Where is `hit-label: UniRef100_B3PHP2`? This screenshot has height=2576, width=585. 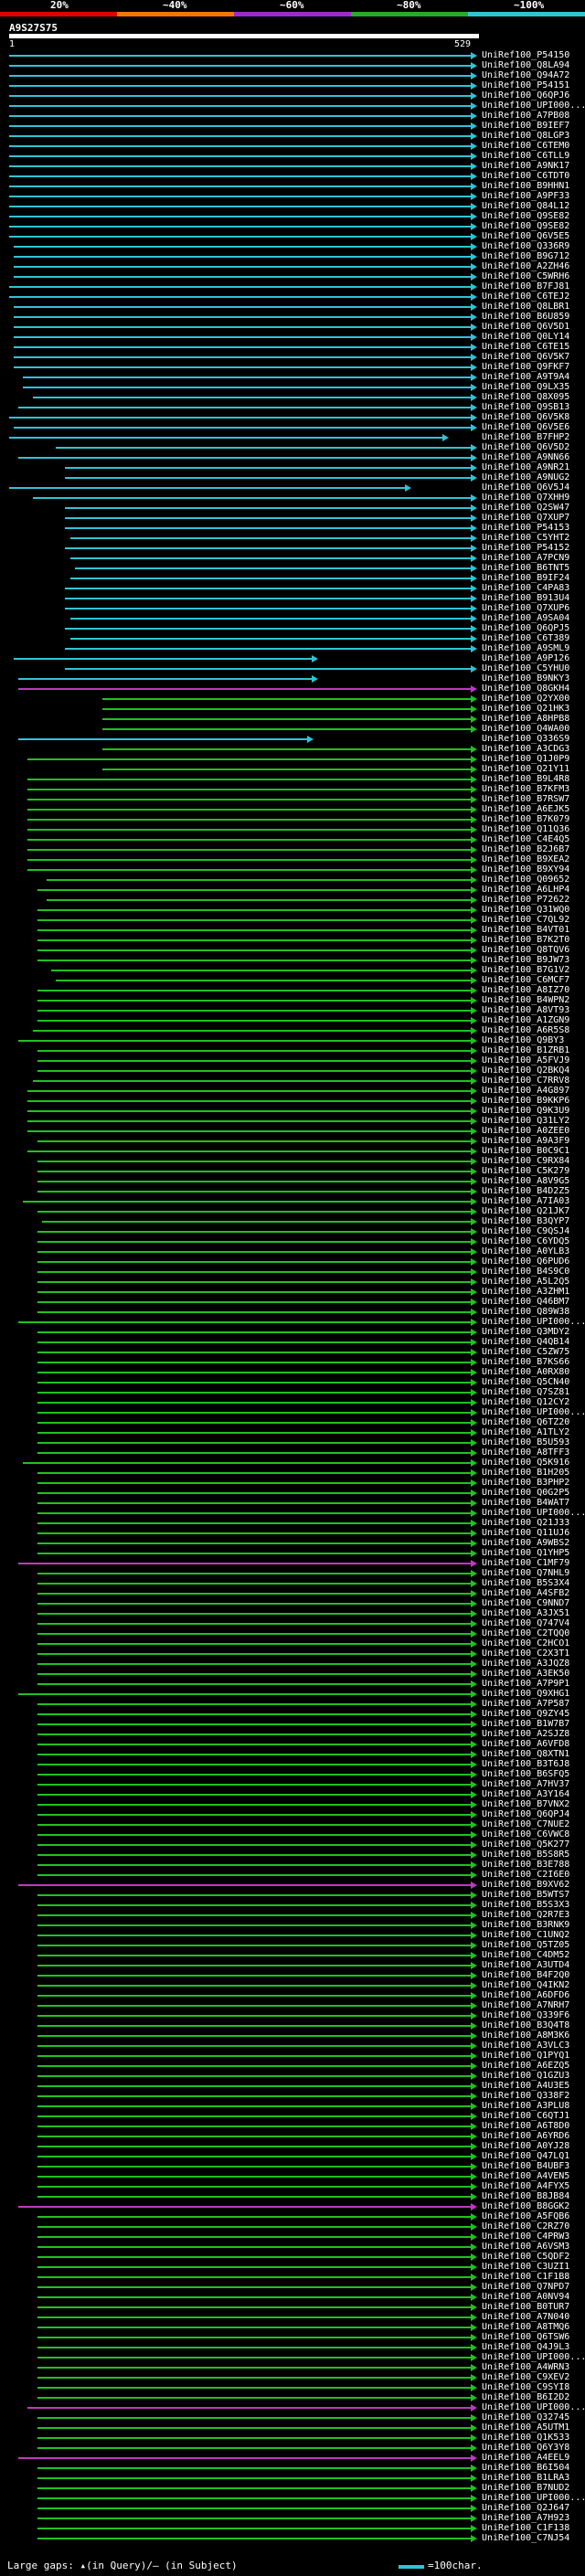
hit-label: UniRef100_B3PHP2 is located at coordinates (526, 1483).